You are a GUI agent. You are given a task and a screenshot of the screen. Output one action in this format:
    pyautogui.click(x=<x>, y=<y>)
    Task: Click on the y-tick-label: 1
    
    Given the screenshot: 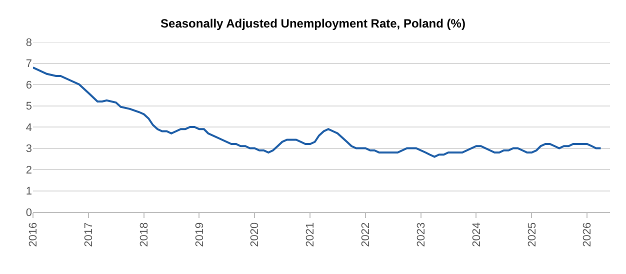 What is the action you would take?
    pyautogui.click(x=29, y=192)
    